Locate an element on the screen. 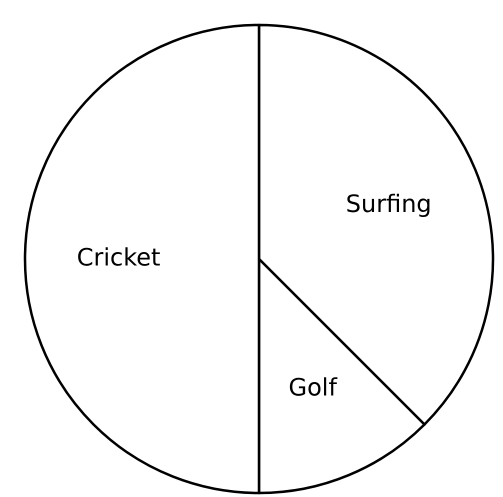  slice-label: Cricket is located at coordinates (118, 258).